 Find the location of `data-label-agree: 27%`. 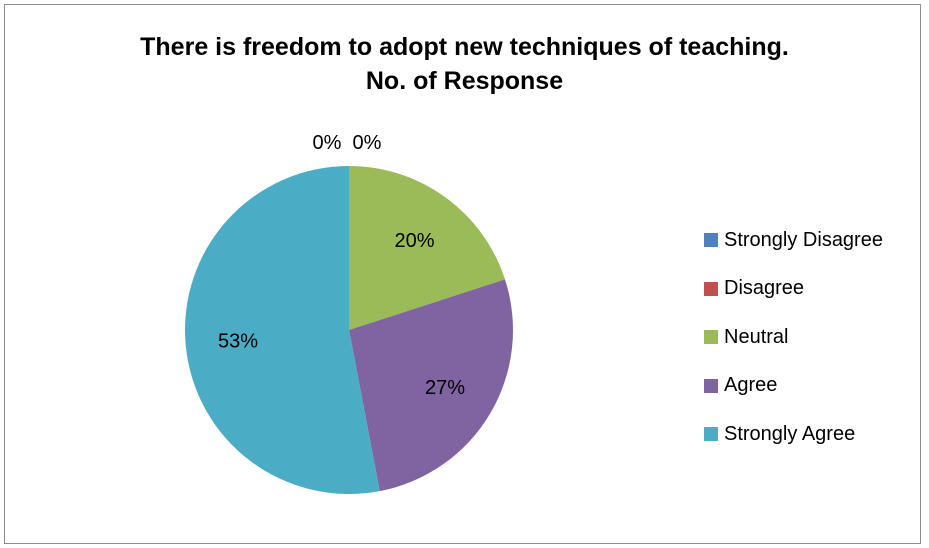

data-label-agree: 27% is located at coordinates (445, 388).